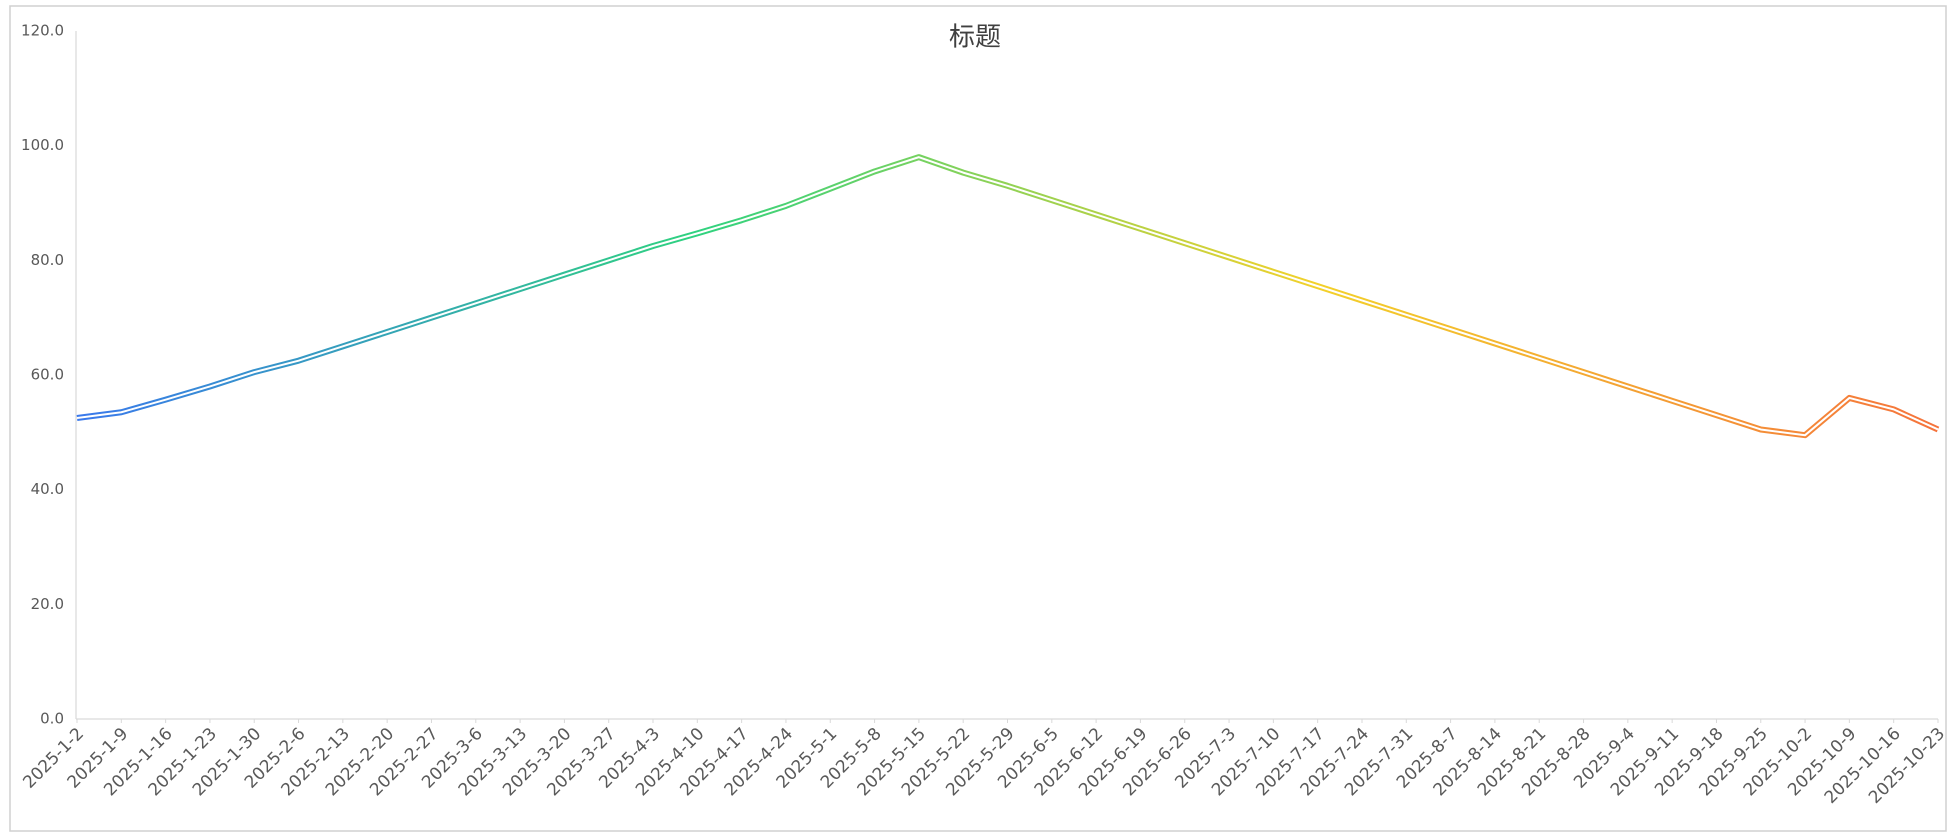 Image resolution: width=1950 pixels, height=837 pixels. Describe the element at coordinates (47, 375) in the screenshot. I see `y-tick-label: 60.0` at that location.